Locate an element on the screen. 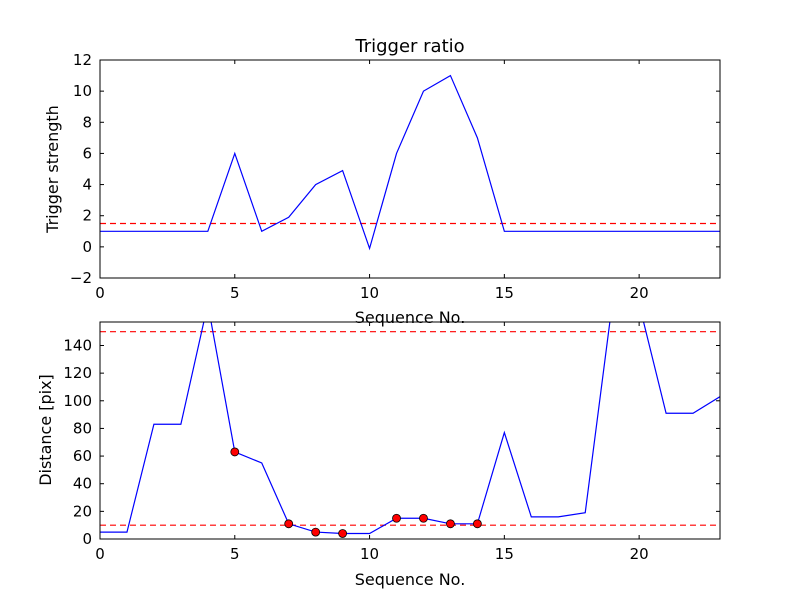 This screenshot has height=600, width=800. y-axis-label: Distance [pix] is located at coordinates (45, 430).